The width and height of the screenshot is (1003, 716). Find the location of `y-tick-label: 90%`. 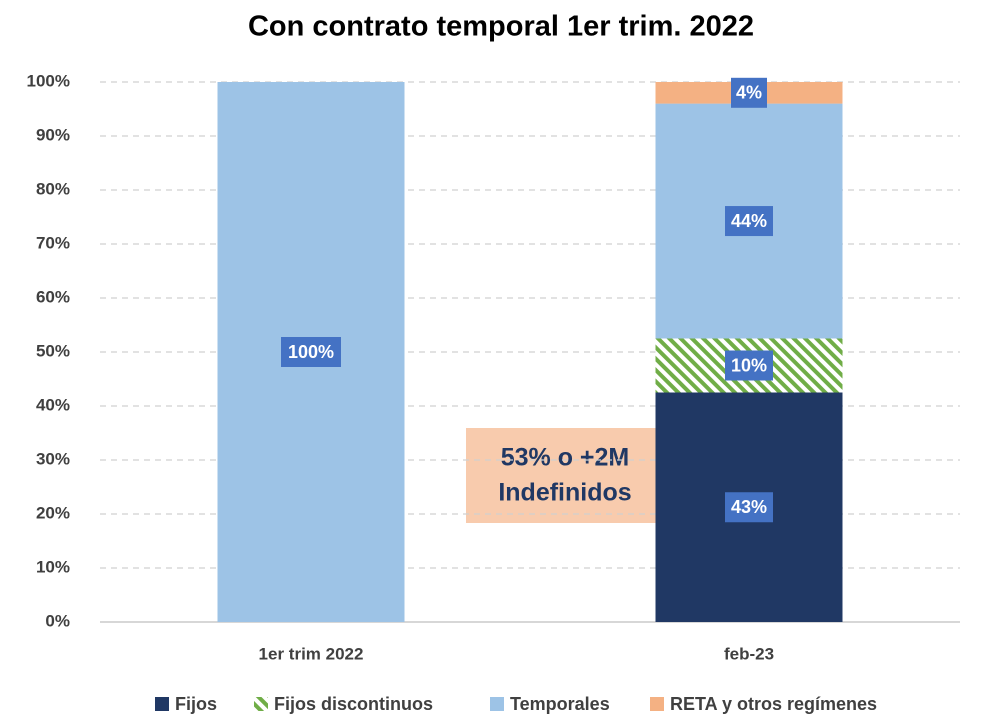

y-tick-label: 90% is located at coordinates (53, 134).